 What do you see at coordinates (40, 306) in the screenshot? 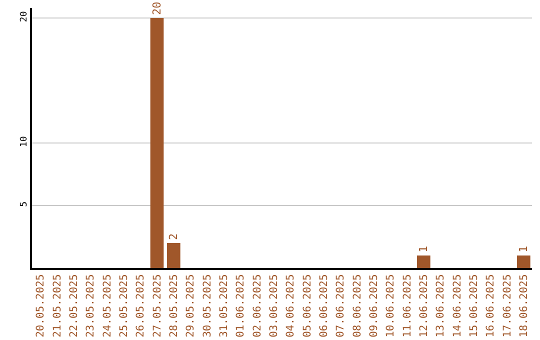
I see `x-tick-label: 20.05.2025` at bounding box center [40, 306].